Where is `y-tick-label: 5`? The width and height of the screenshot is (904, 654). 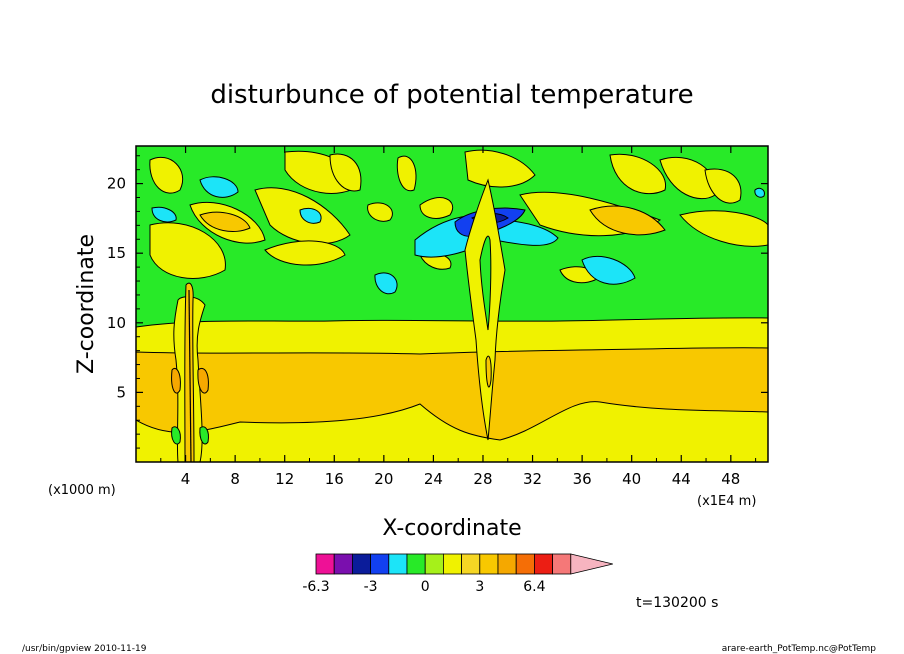 y-tick-label: 5 is located at coordinates (121, 392).